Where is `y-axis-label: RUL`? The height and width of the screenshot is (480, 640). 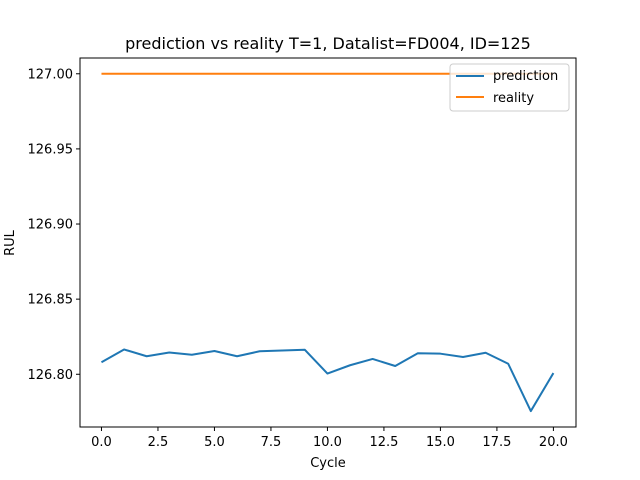 y-axis-label: RUL is located at coordinates (10, 242).